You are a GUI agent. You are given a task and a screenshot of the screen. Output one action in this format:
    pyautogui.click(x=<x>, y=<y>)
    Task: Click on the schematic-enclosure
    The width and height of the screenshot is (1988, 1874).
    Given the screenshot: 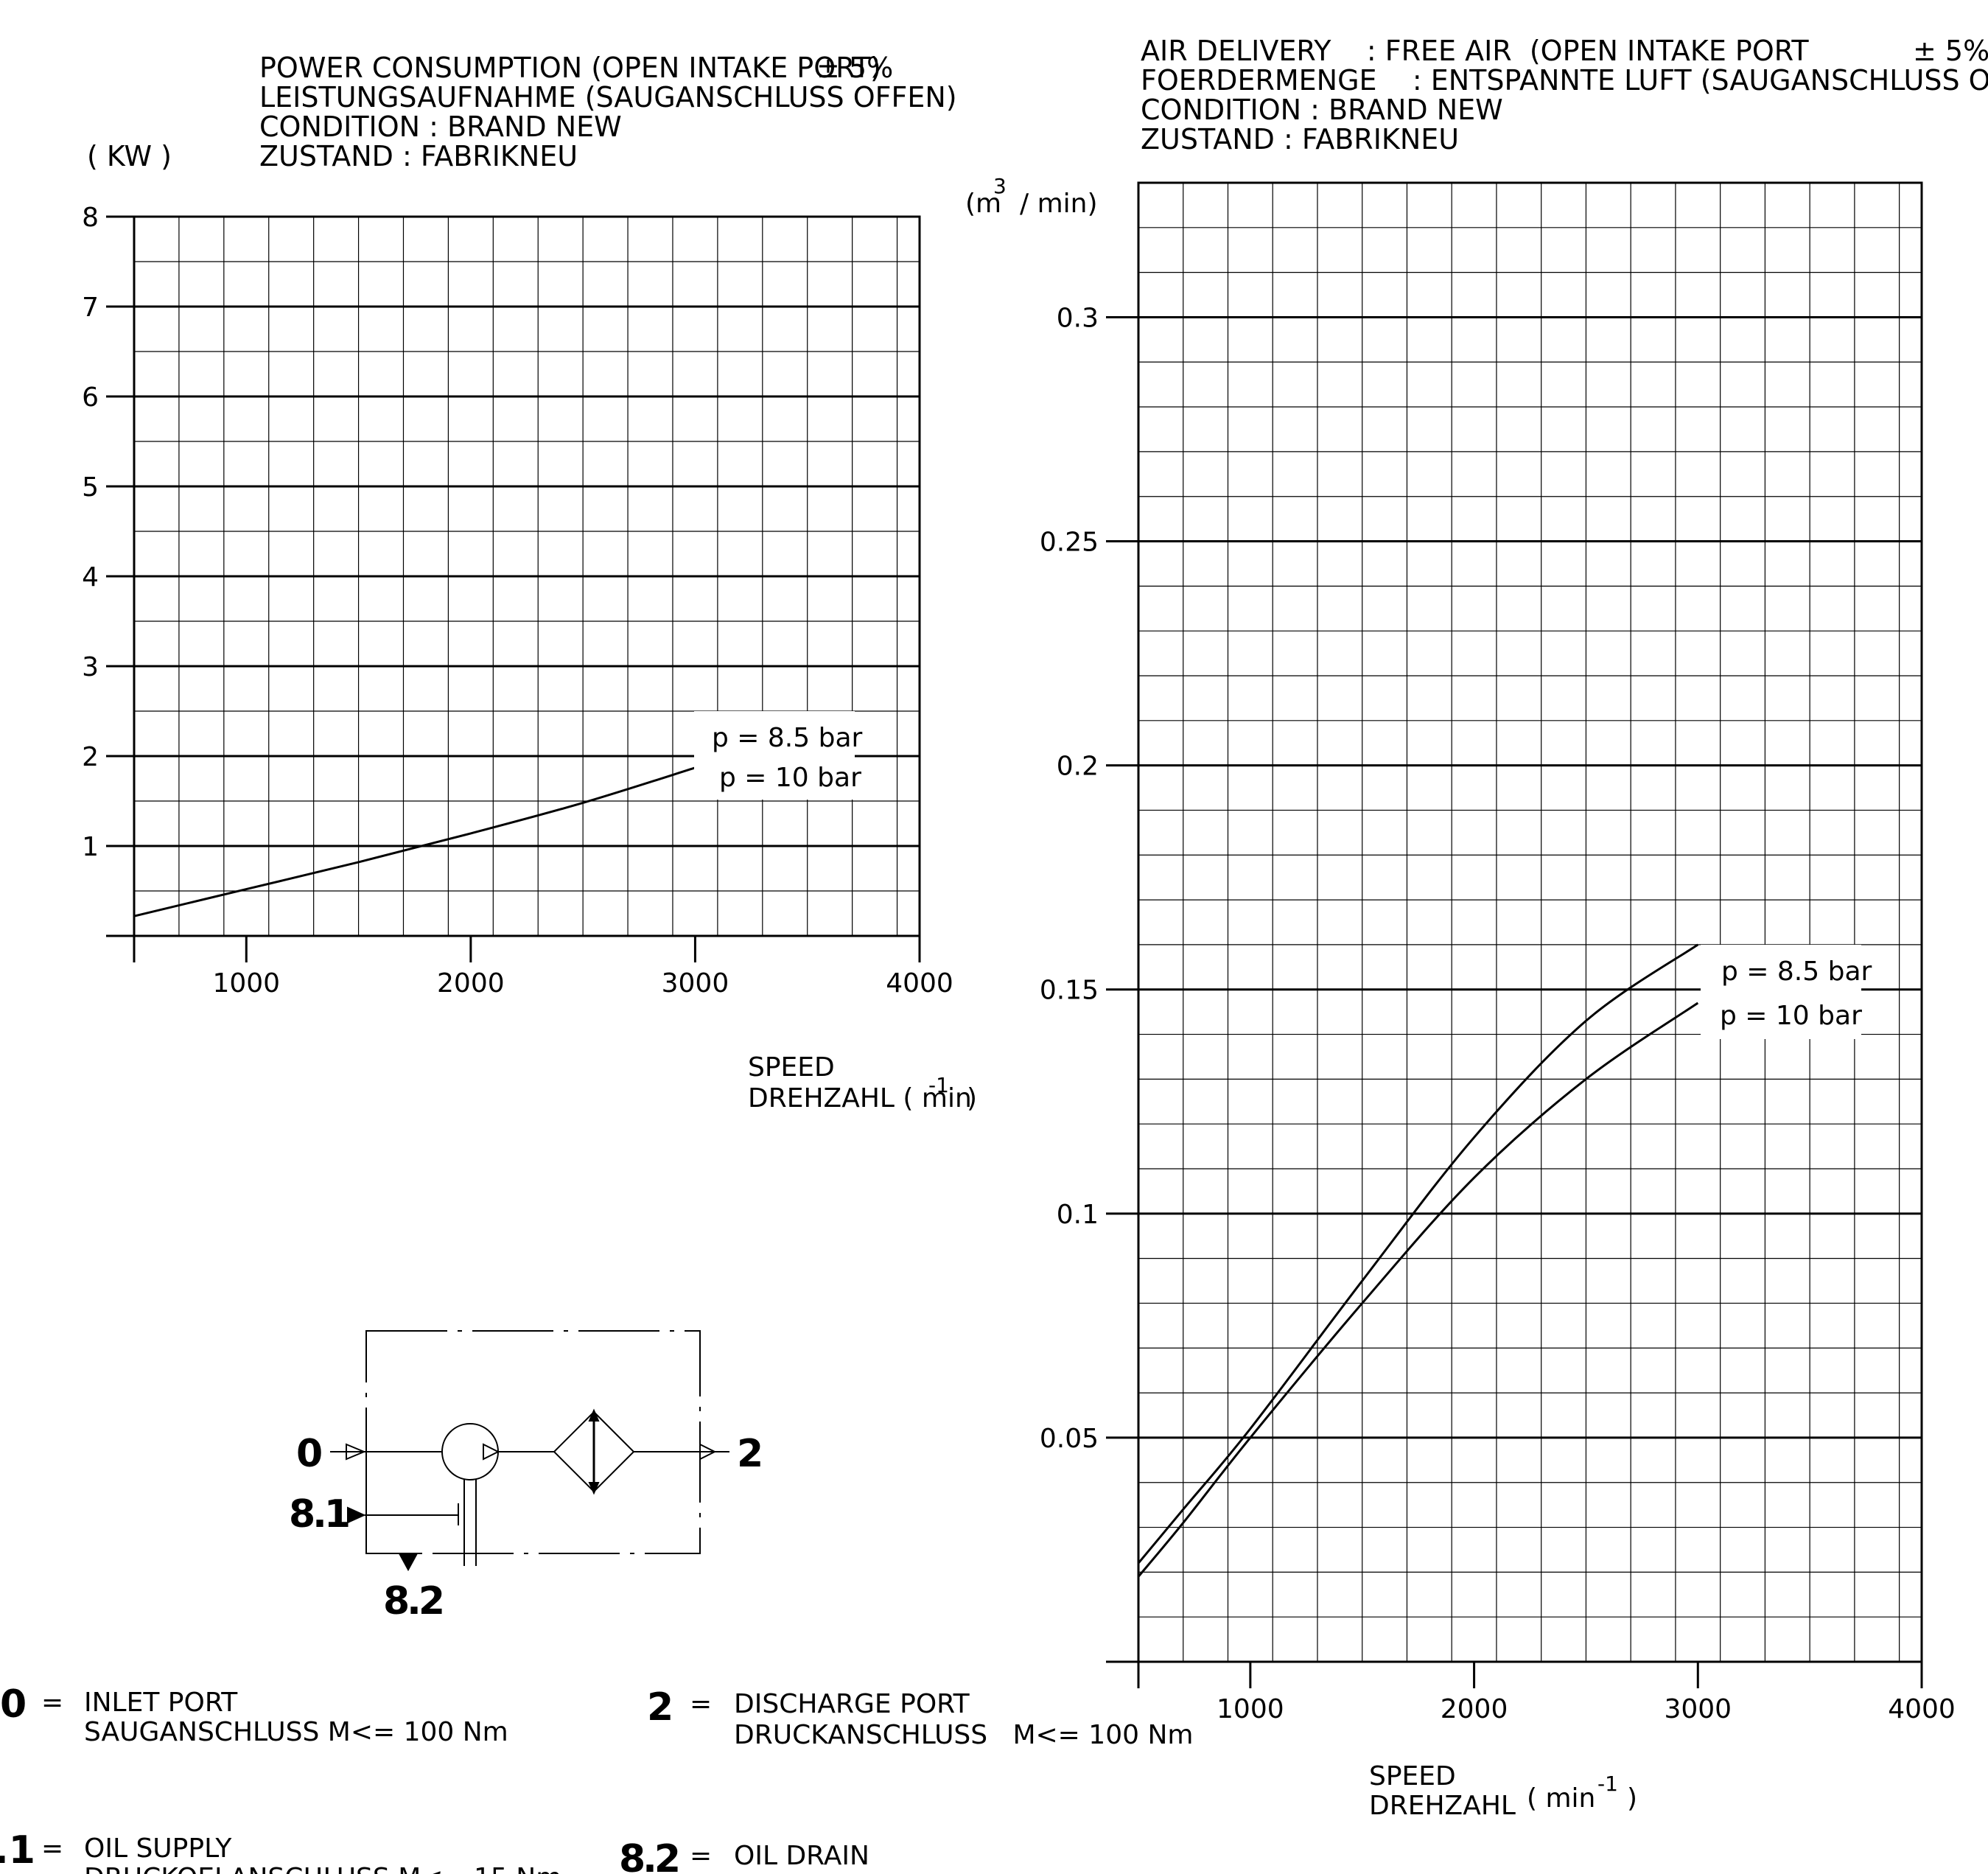 What is the action you would take?
    pyautogui.click(x=533, y=1442)
    